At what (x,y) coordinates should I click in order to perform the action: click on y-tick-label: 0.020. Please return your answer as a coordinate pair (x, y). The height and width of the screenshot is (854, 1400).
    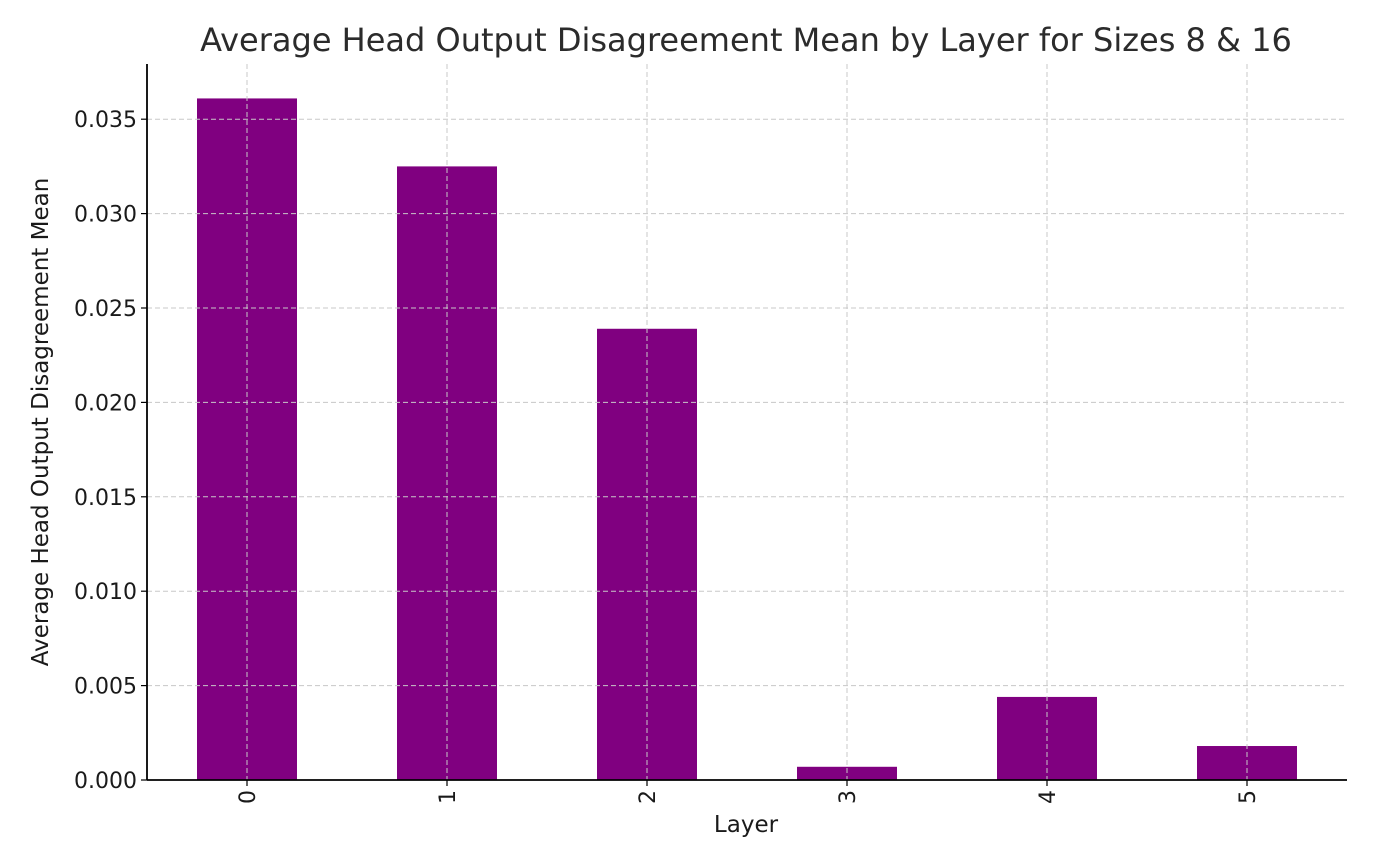
    Looking at the image, I should click on (105, 403).